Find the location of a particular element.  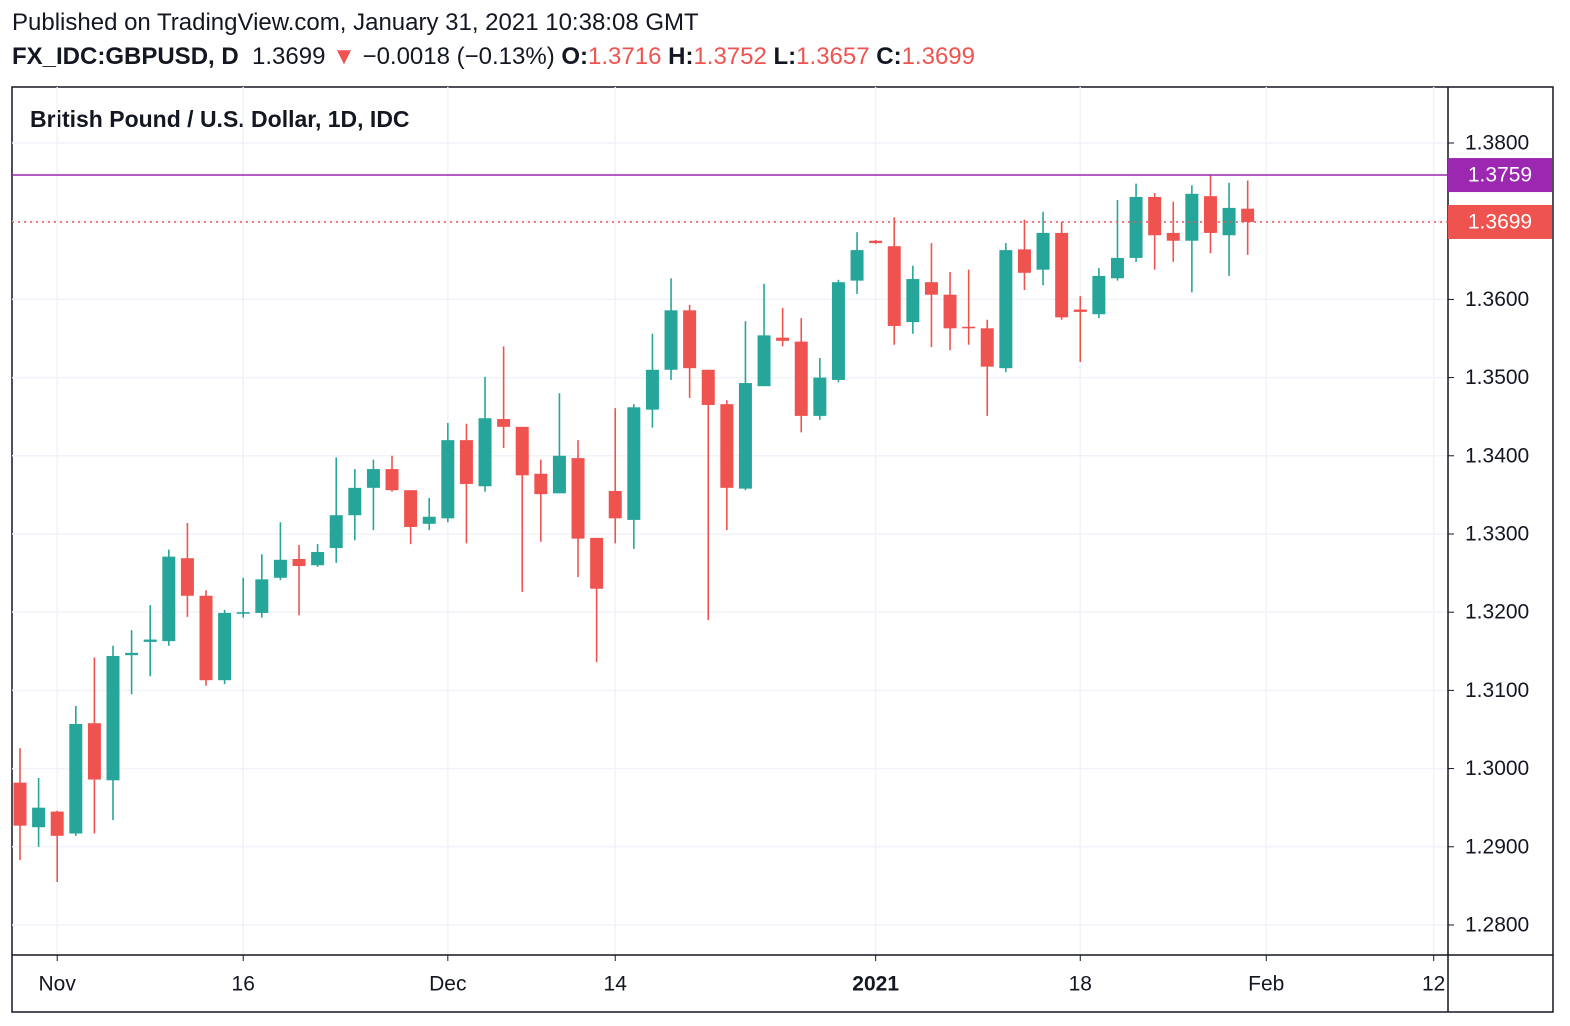

y-tick-label: 1.3200 is located at coordinates (1497, 612).